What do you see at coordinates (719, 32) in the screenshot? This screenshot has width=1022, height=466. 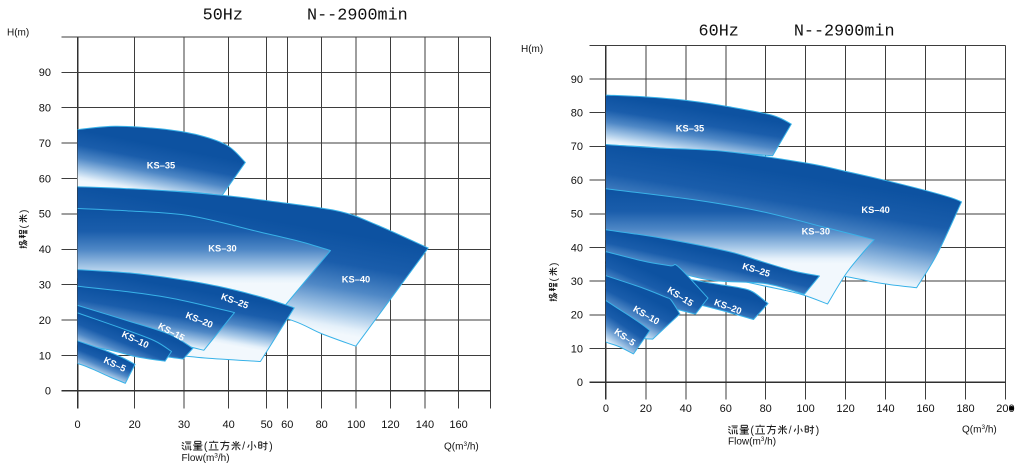 I see `svg-text: 60Hz` at bounding box center [719, 32].